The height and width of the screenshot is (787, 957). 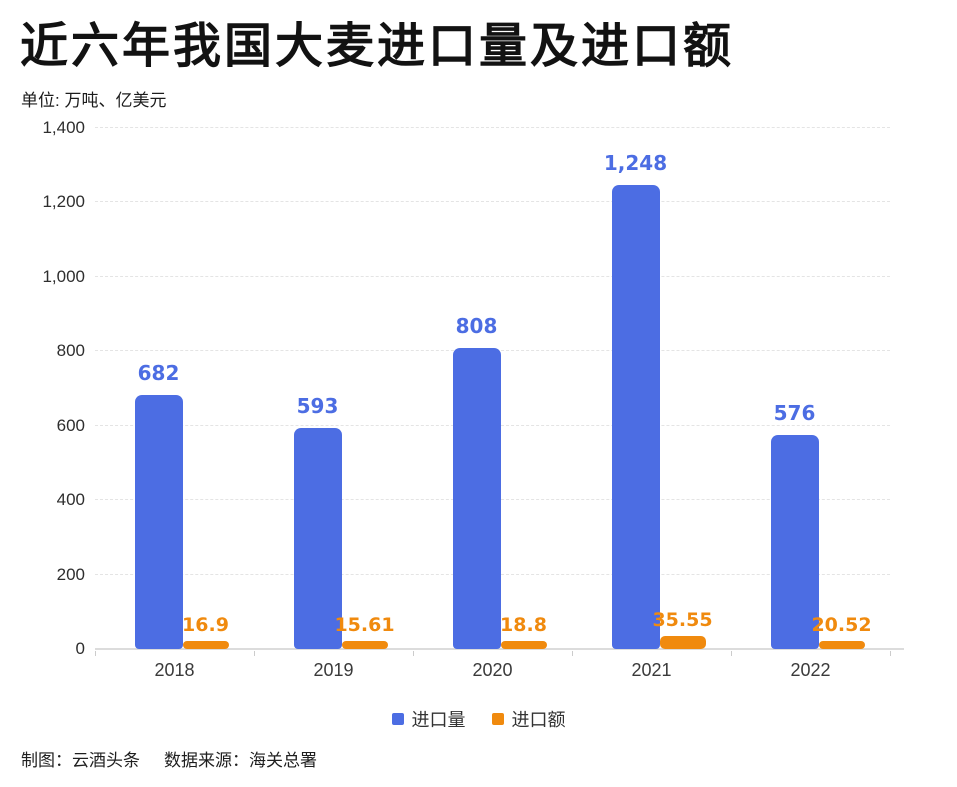 What do you see at coordinates (364, 625) in the screenshot?
I see `value-bar-label-2019: 15.61` at bounding box center [364, 625].